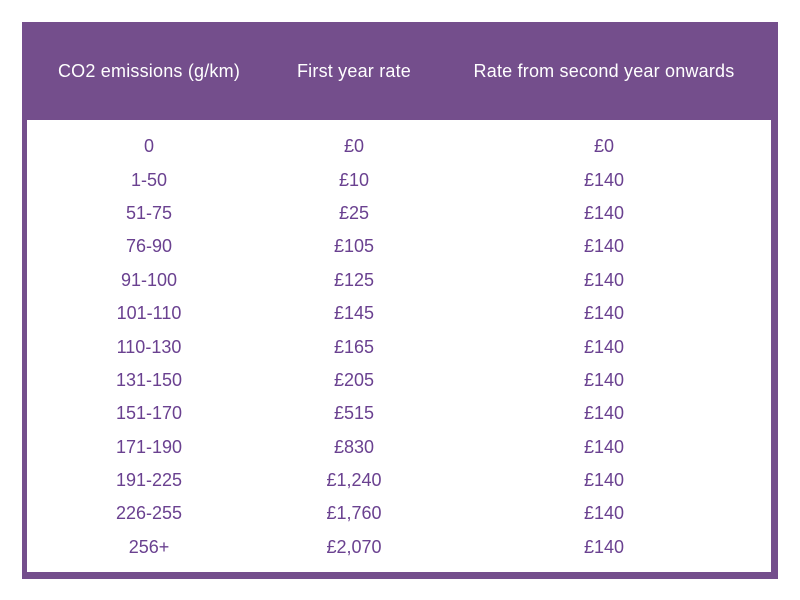  What do you see at coordinates (354, 513) in the screenshot?
I see `table-cell: £1,760` at bounding box center [354, 513].